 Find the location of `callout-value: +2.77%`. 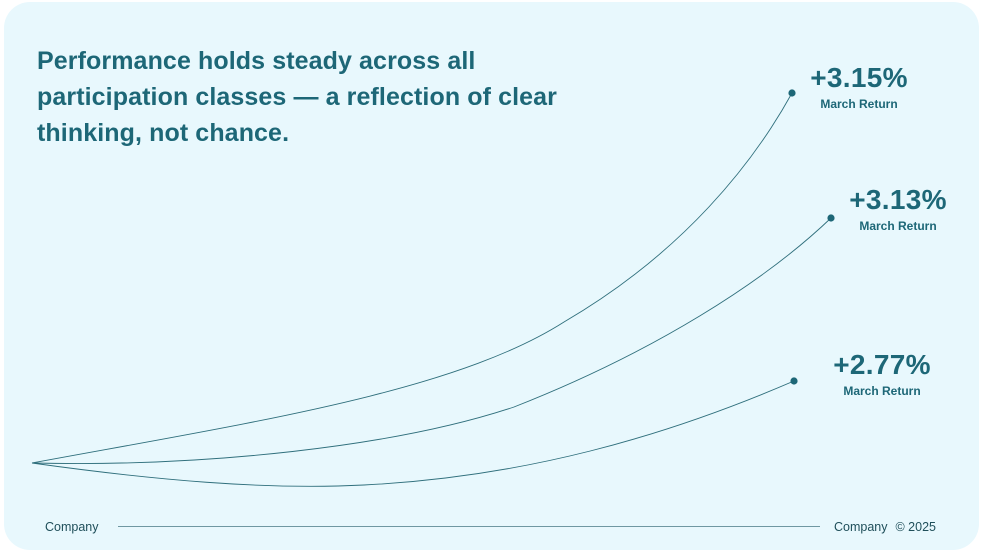

callout-value: +2.77% is located at coordinates (882, 364).